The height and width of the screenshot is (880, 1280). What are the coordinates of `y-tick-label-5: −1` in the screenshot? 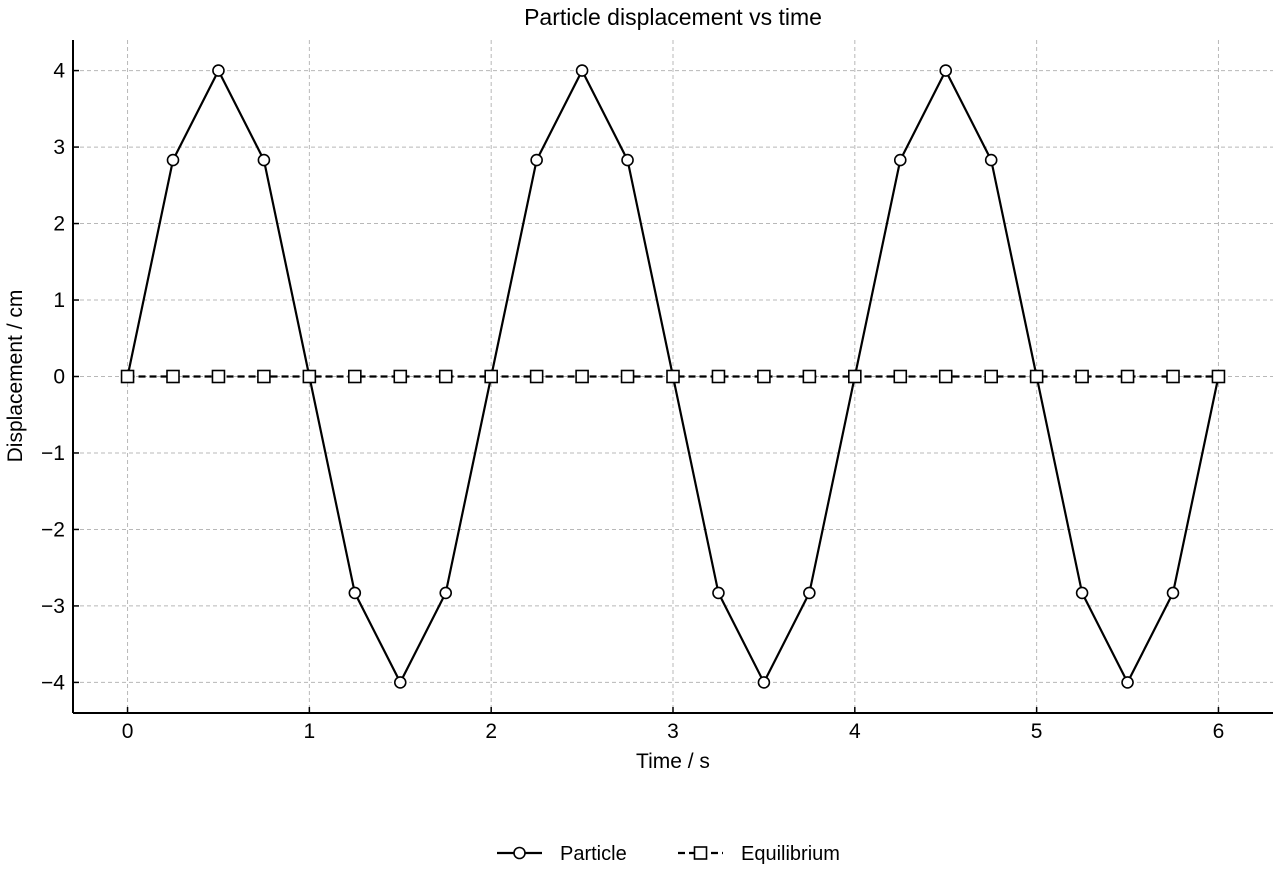 It's located at (53, 453).